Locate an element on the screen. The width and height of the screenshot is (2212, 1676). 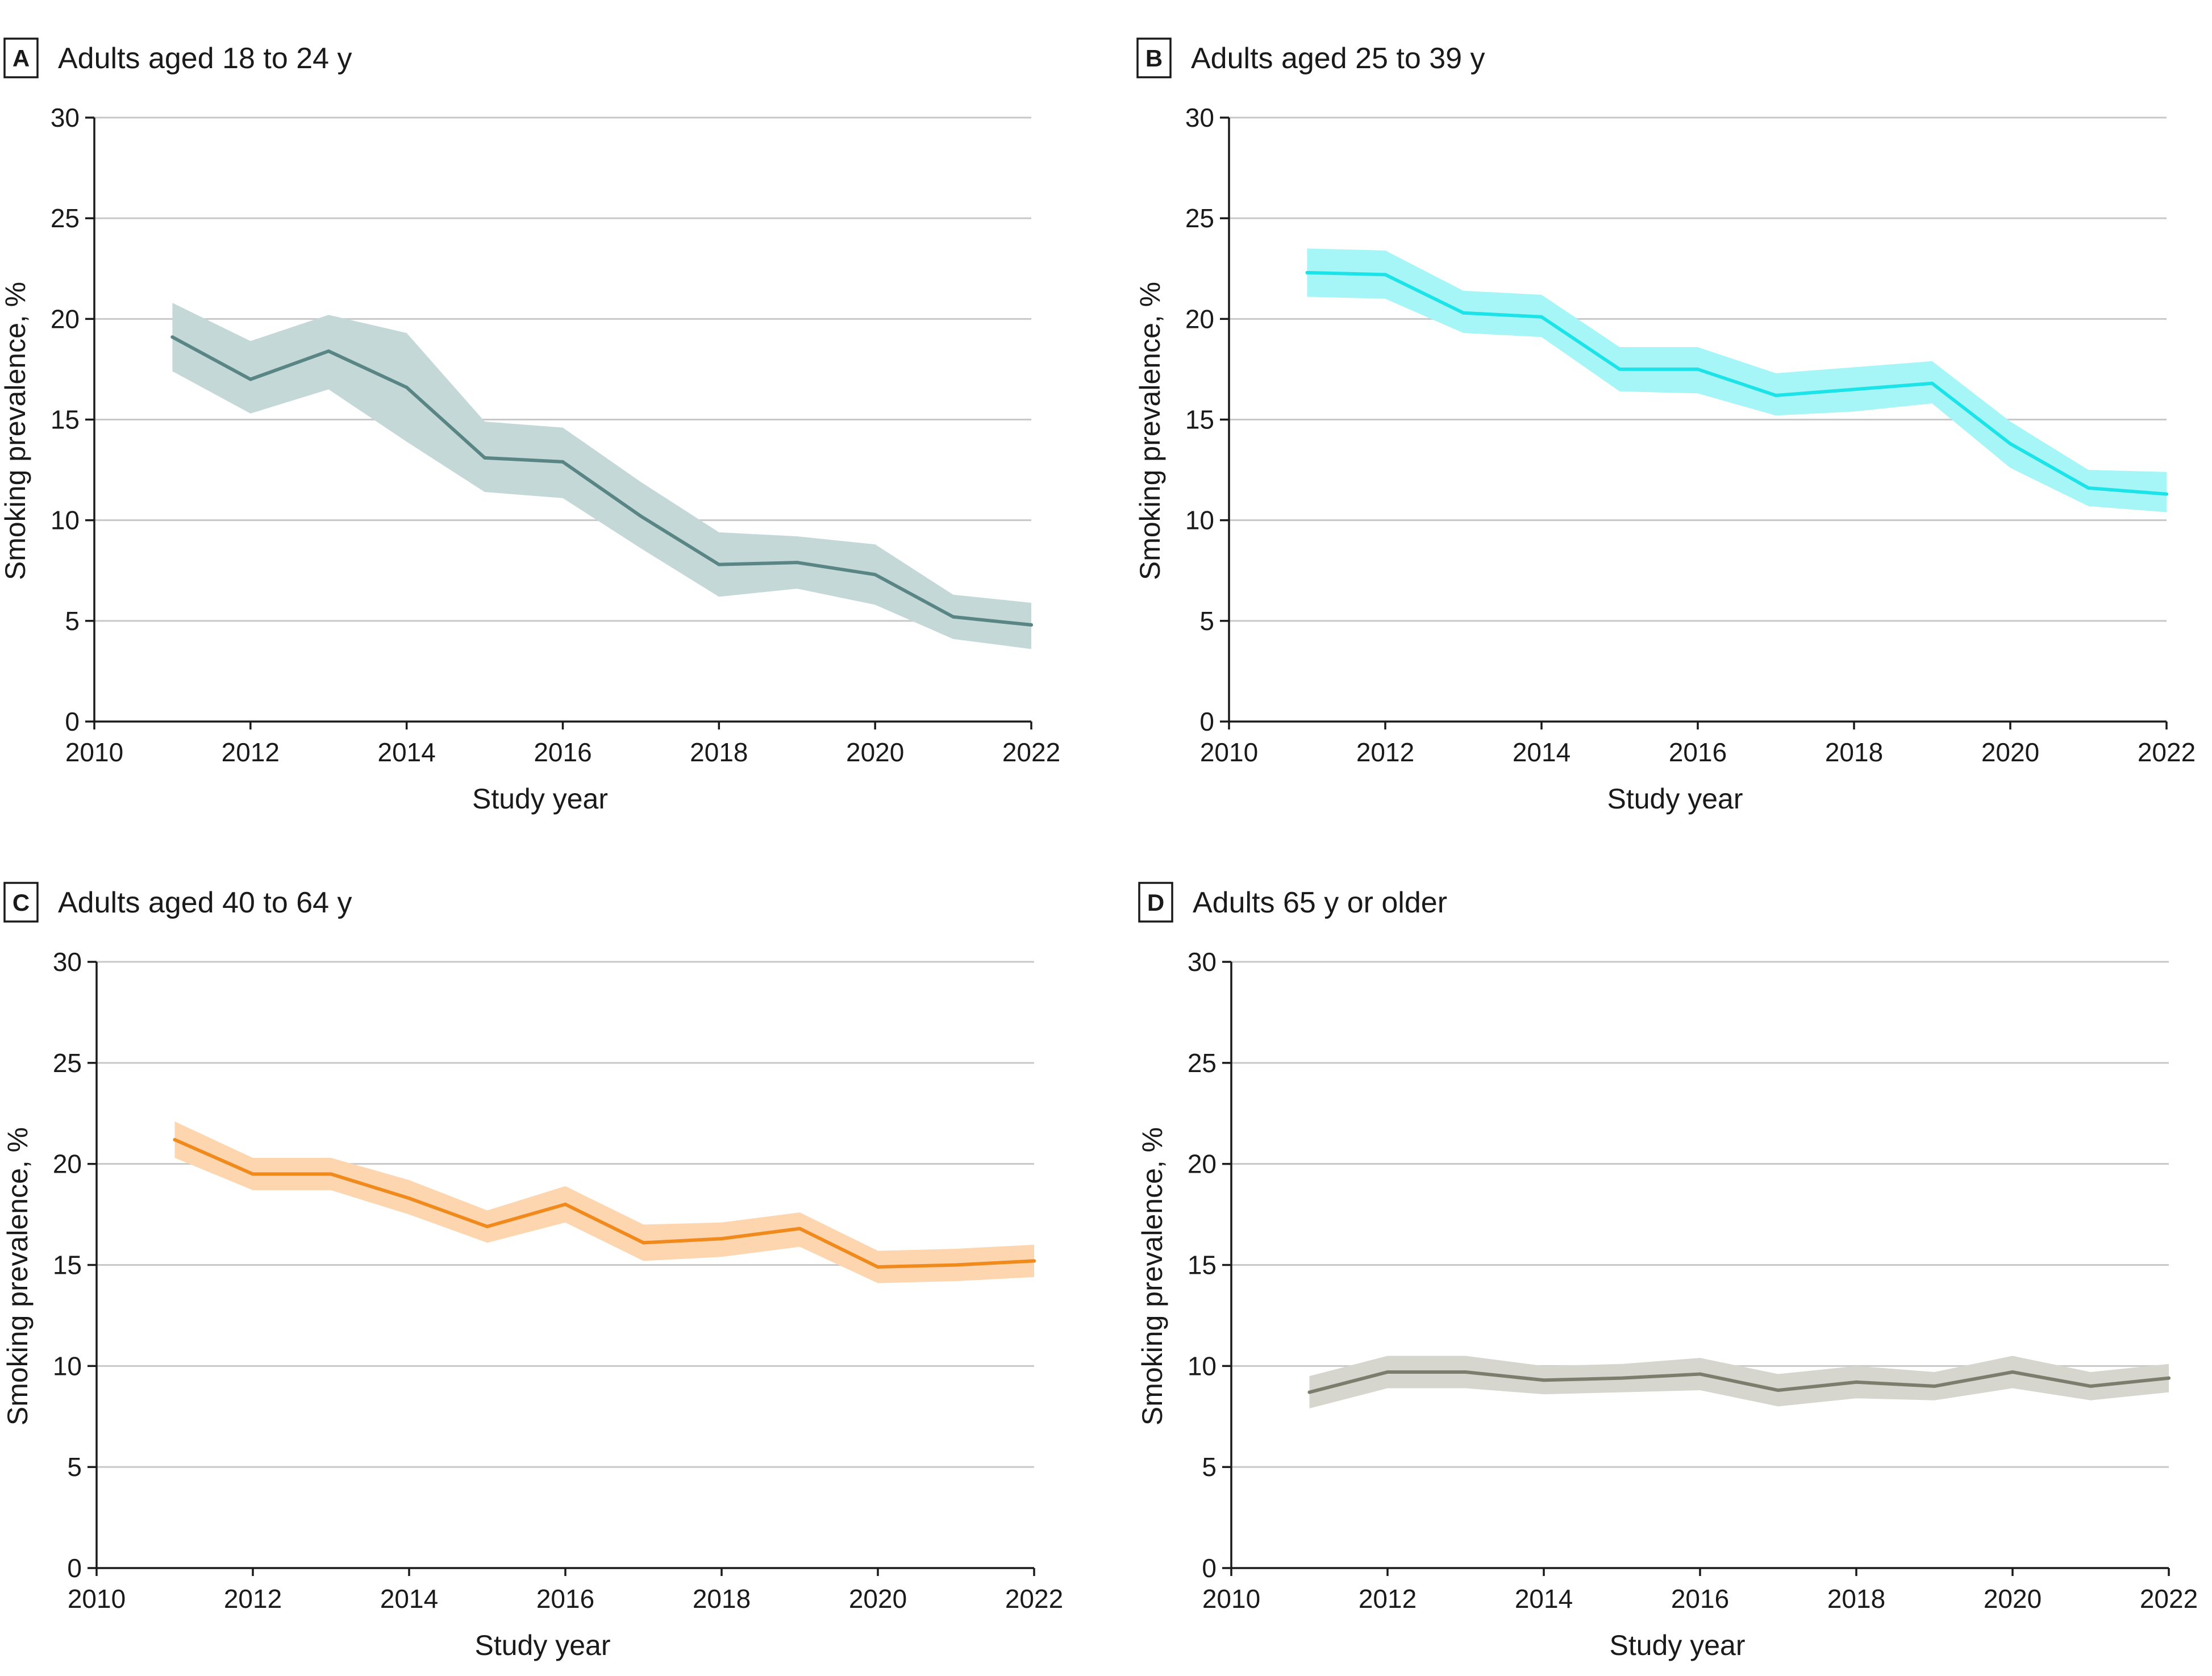
y-tick-label: 30 is located at coordinates (65, 118).